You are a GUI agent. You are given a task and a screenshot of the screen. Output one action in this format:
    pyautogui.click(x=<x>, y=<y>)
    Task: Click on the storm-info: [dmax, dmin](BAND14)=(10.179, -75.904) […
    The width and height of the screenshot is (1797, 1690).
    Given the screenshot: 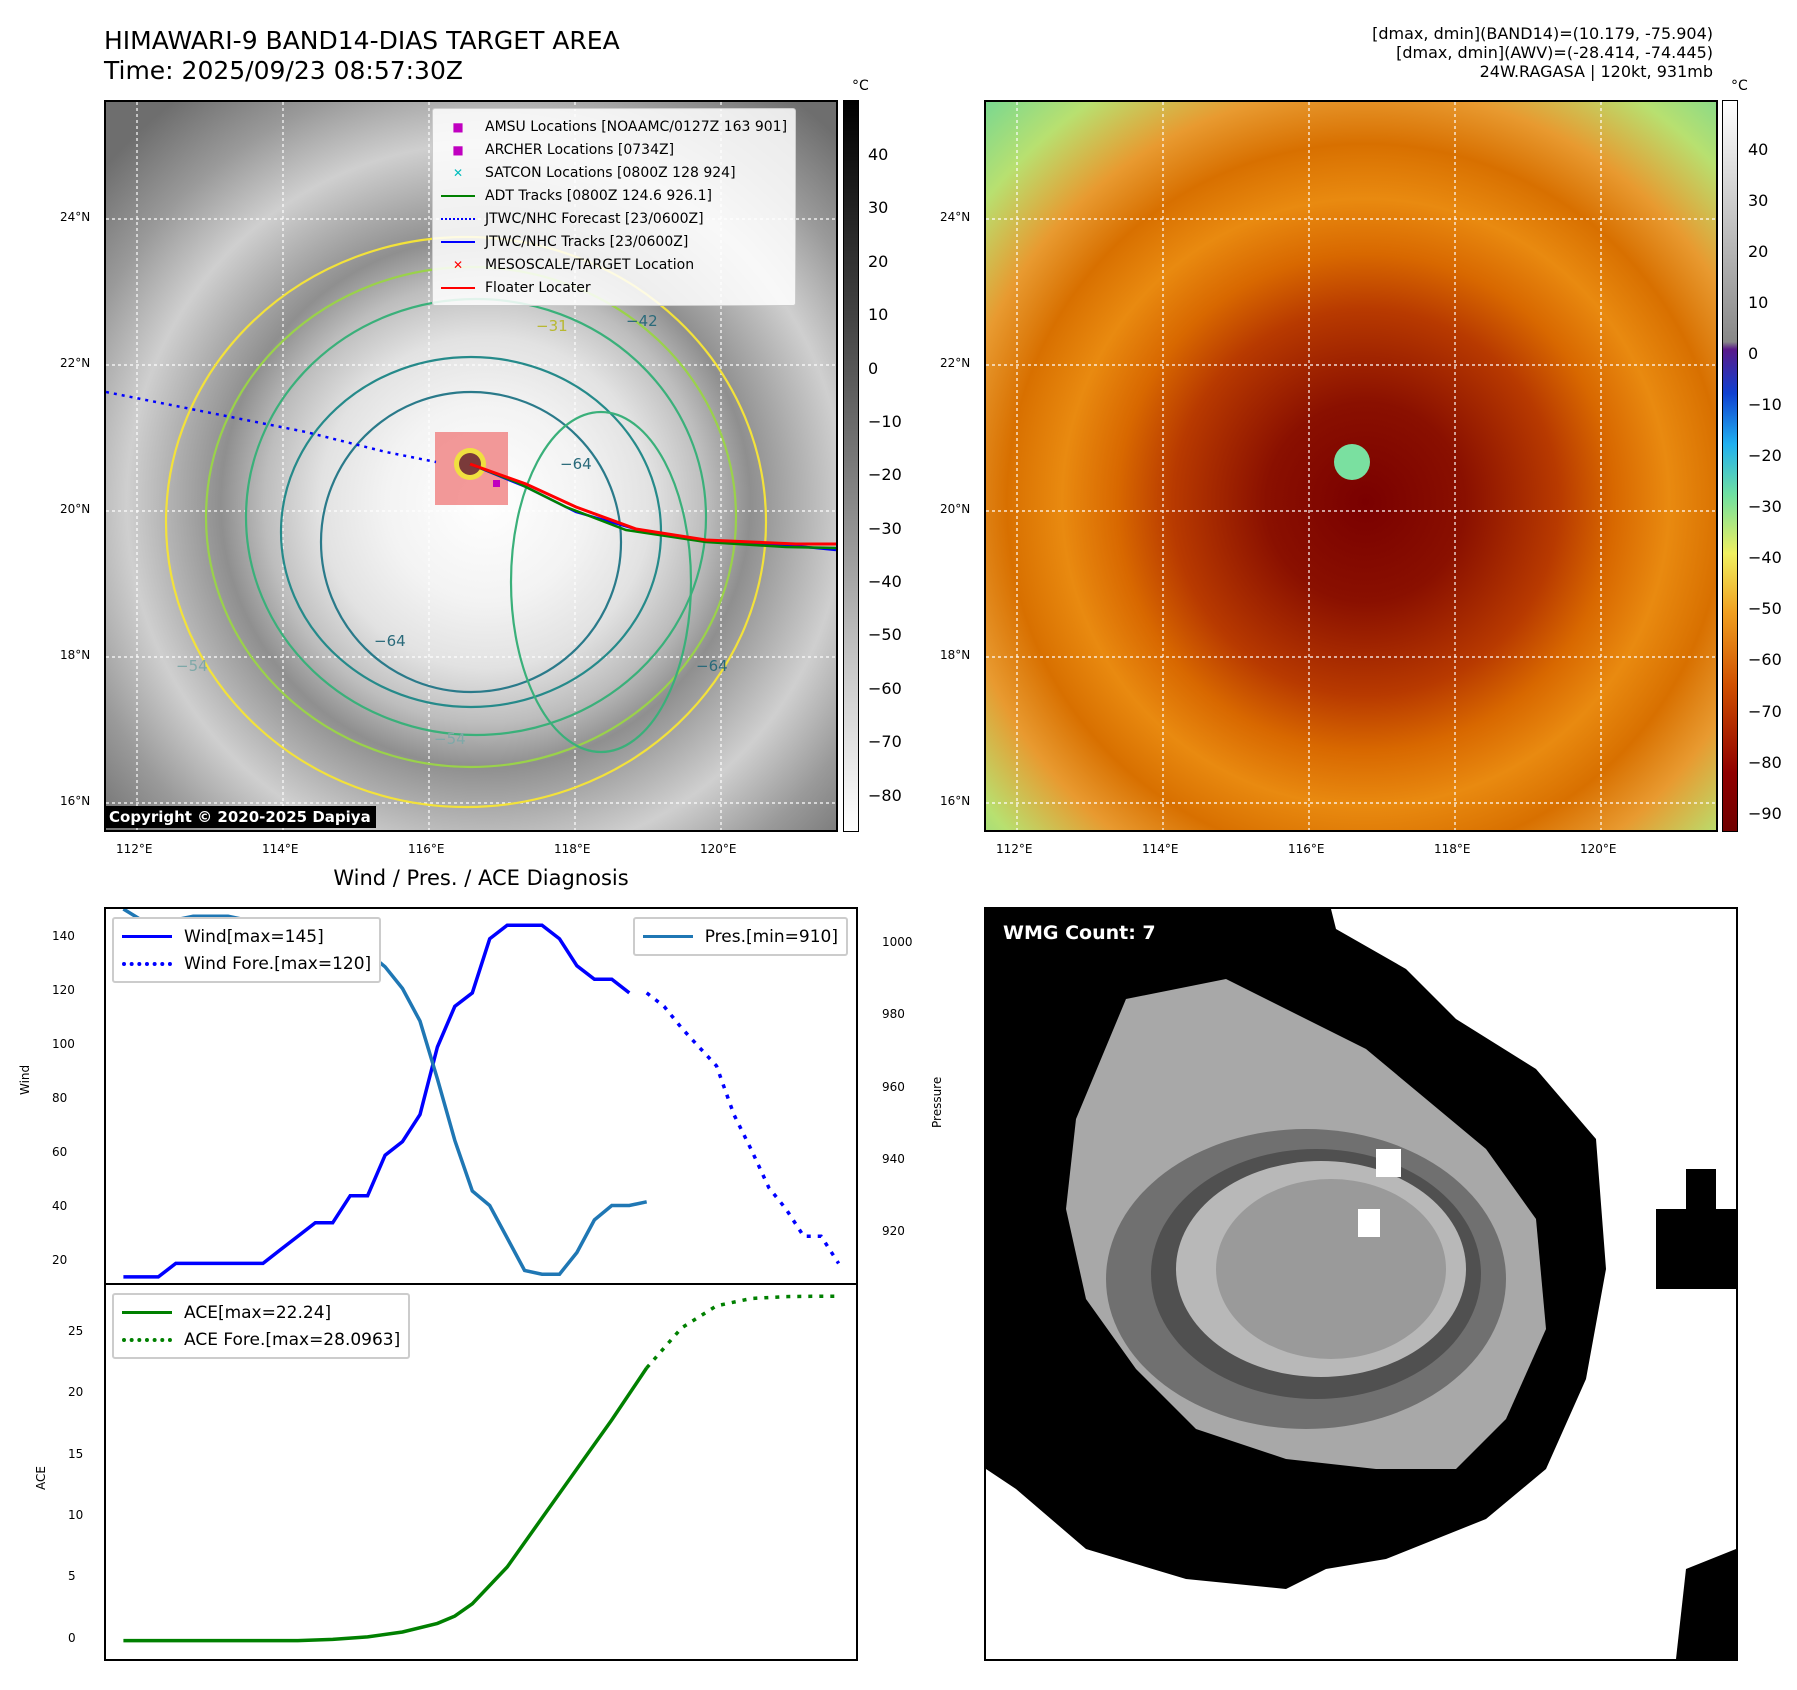 What is the action you would take?
    pyautogui.click(x=1542, y=52)
    